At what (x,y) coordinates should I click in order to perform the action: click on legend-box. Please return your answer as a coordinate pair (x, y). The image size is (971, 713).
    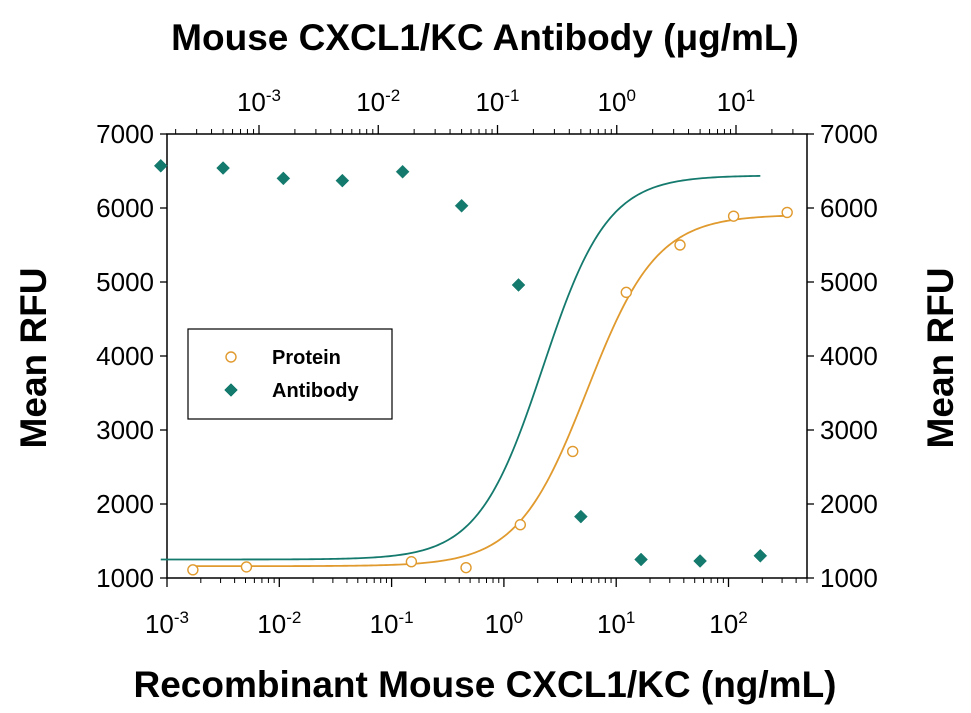
    Looking at the image, I should click on (290, 374).